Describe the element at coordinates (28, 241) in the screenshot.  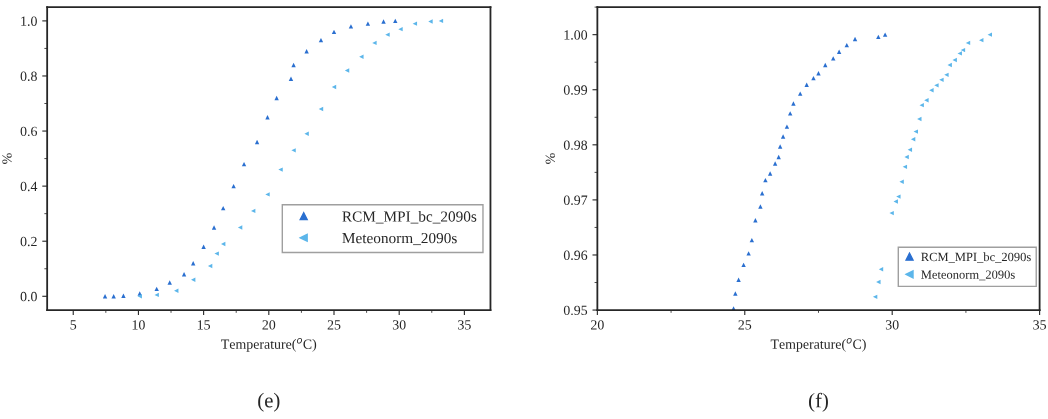
I see `y-tick-label: 0.2` at that location.